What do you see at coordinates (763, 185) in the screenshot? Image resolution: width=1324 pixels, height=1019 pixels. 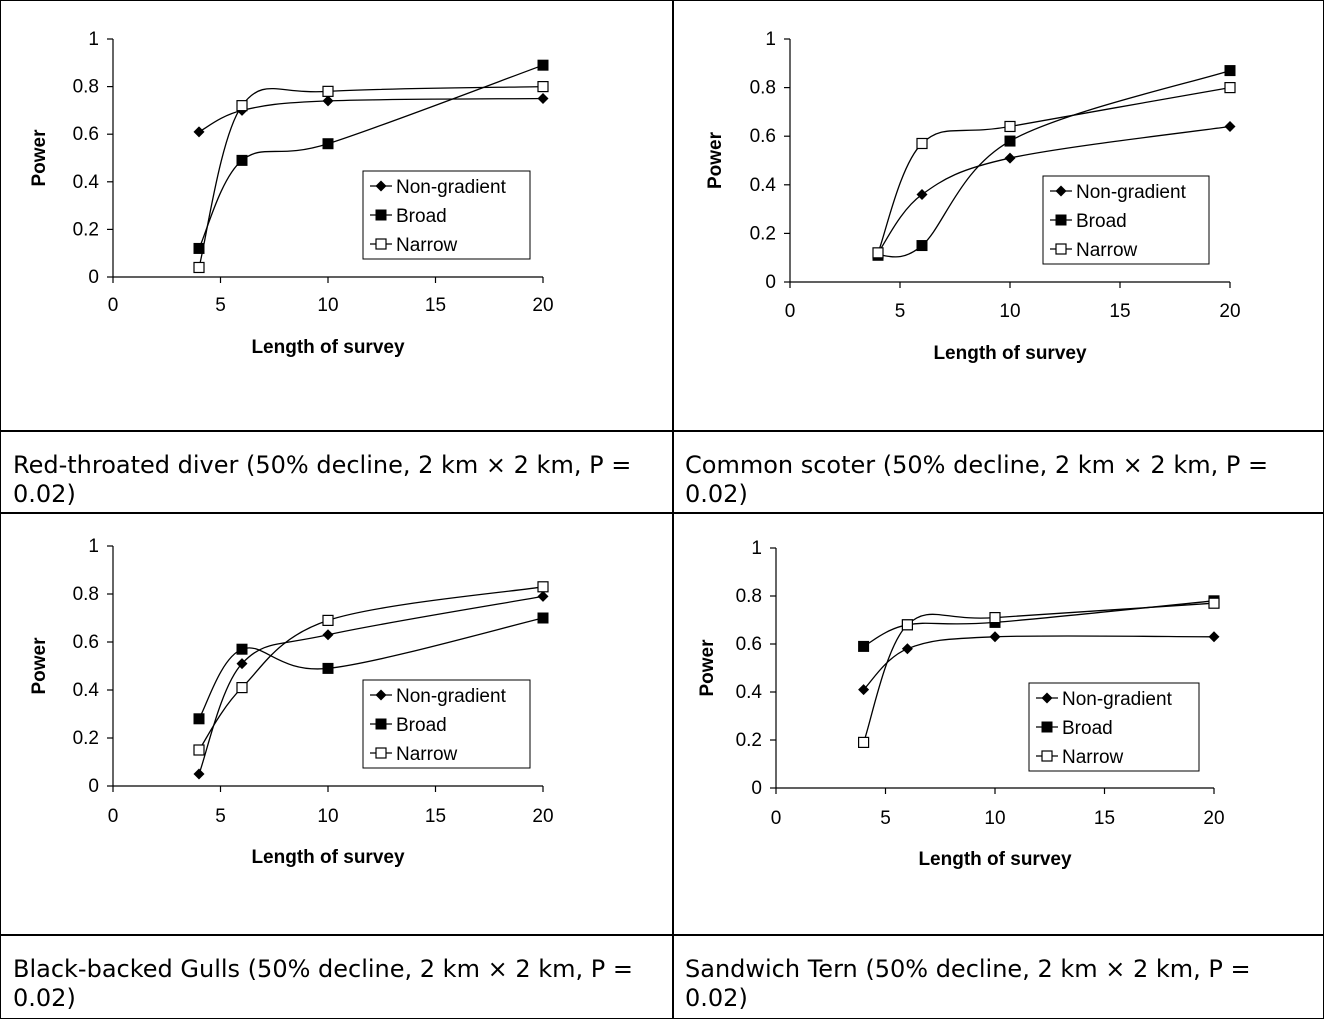 I see `y-tick-label: 0.4` at bounding box center [763, 185].